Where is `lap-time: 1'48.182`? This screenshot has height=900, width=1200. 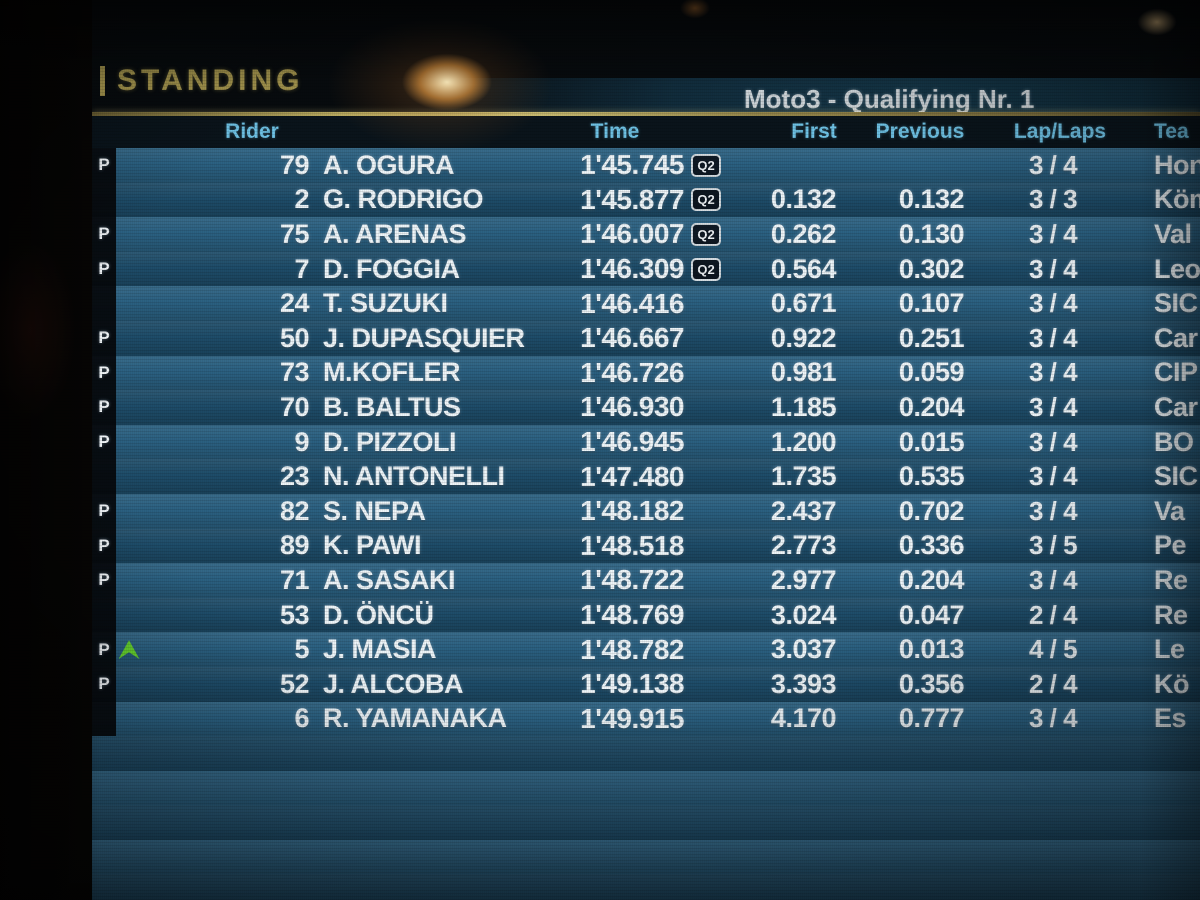 lap-time: 1'48.182 is located at coordinates (632, 511).